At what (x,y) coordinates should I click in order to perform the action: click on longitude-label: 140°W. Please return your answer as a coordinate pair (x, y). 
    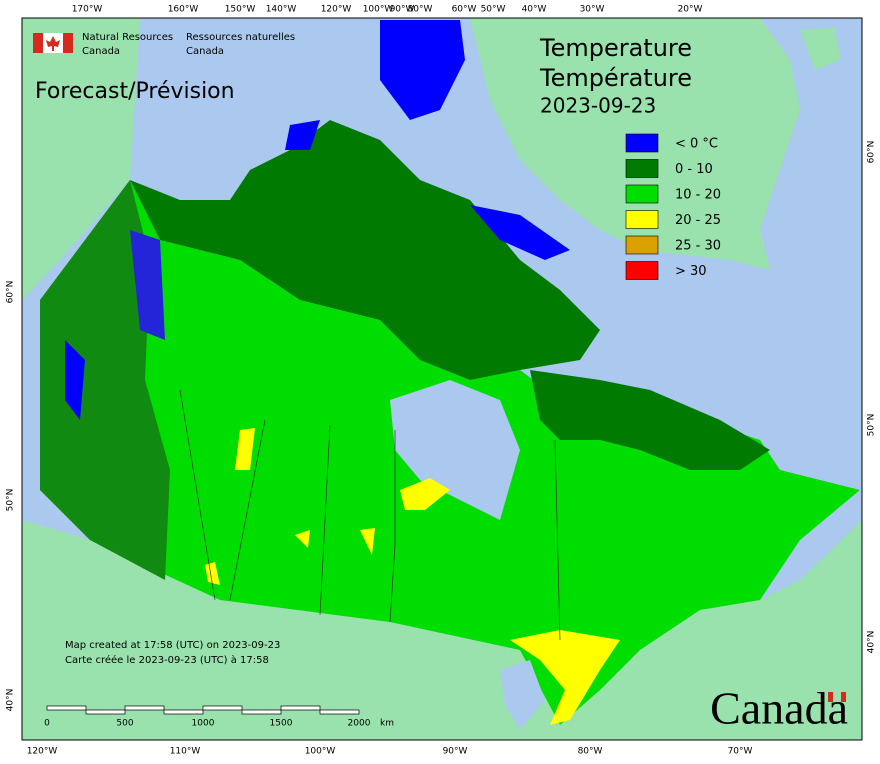
    Looking at the image, I should click on (281, 10).